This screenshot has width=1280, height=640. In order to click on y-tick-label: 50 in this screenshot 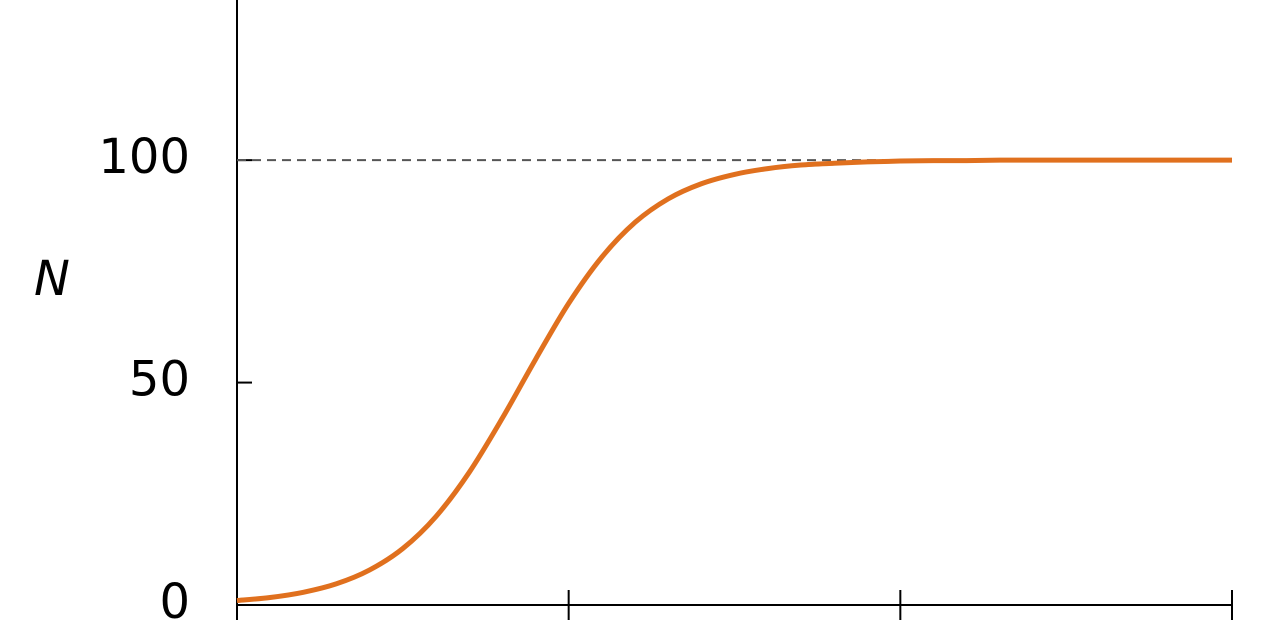, I will do `click(159, 380)`.